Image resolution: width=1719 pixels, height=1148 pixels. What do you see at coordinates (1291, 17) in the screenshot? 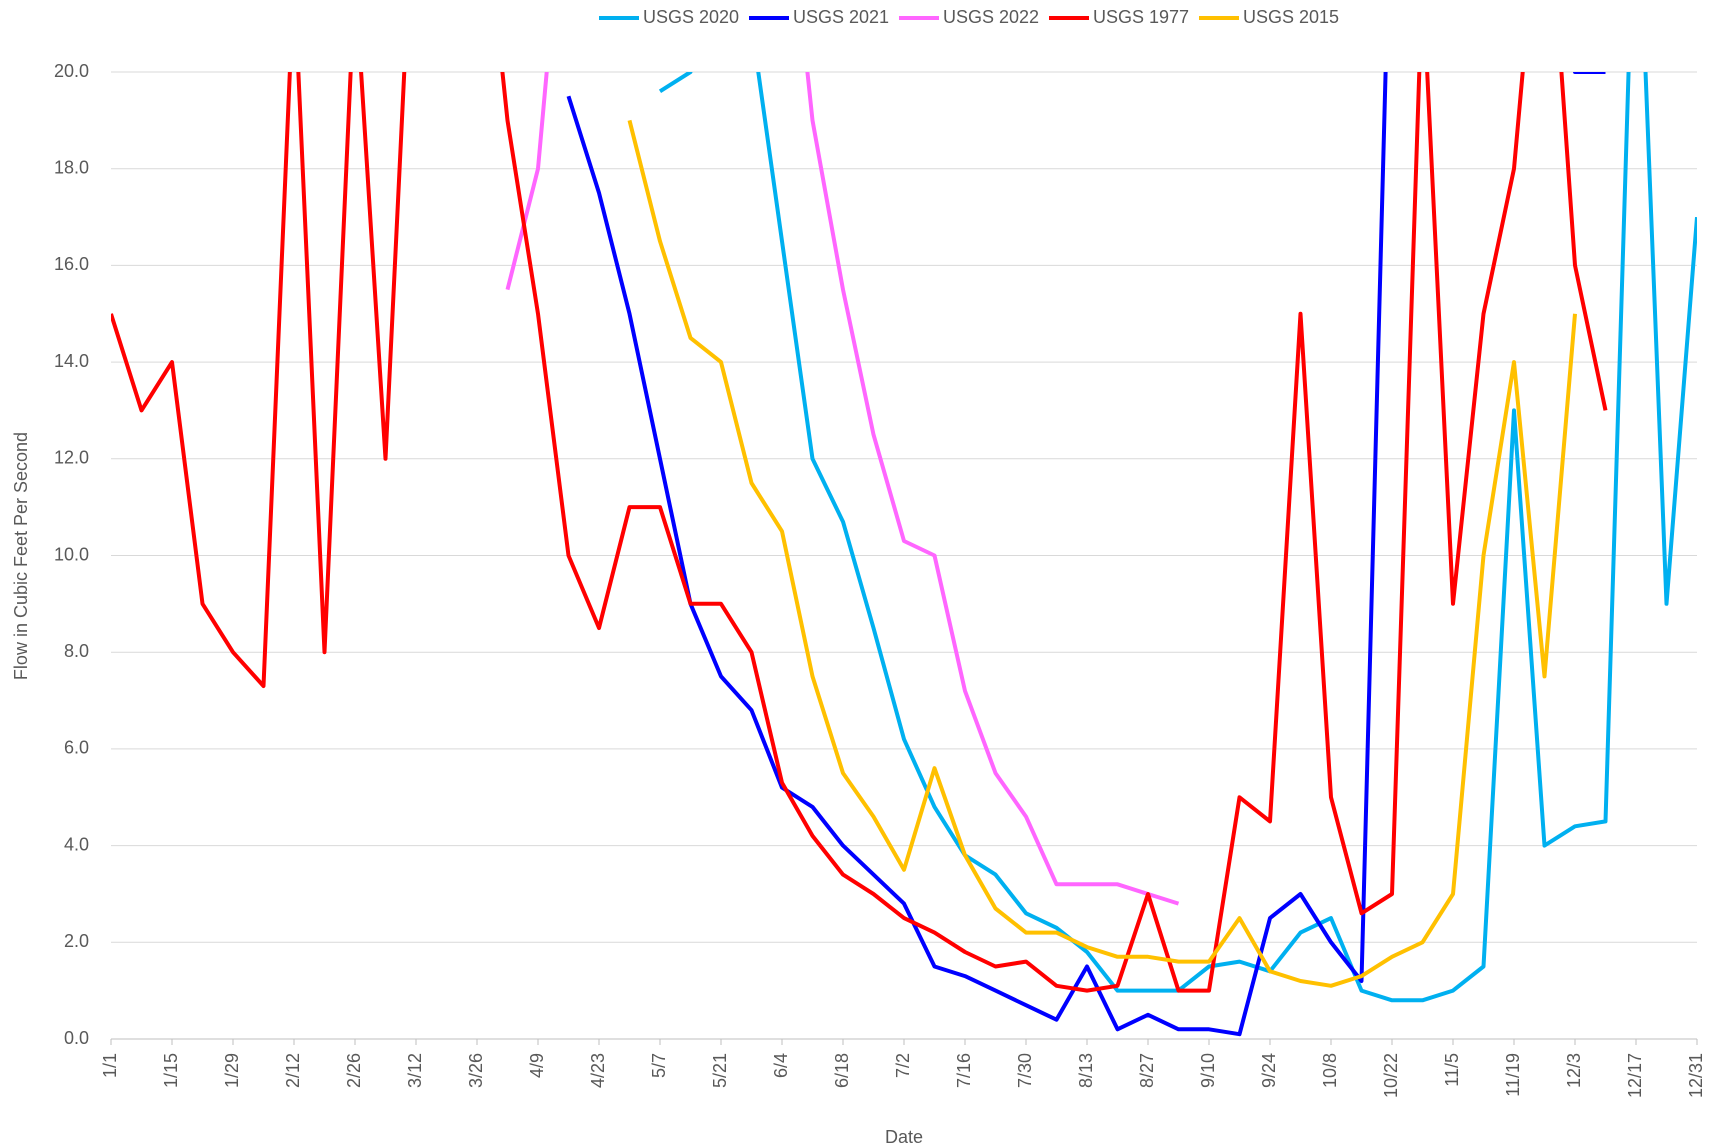
I see `legend-label: USGS 2015` at bounding box center [1291, 17].